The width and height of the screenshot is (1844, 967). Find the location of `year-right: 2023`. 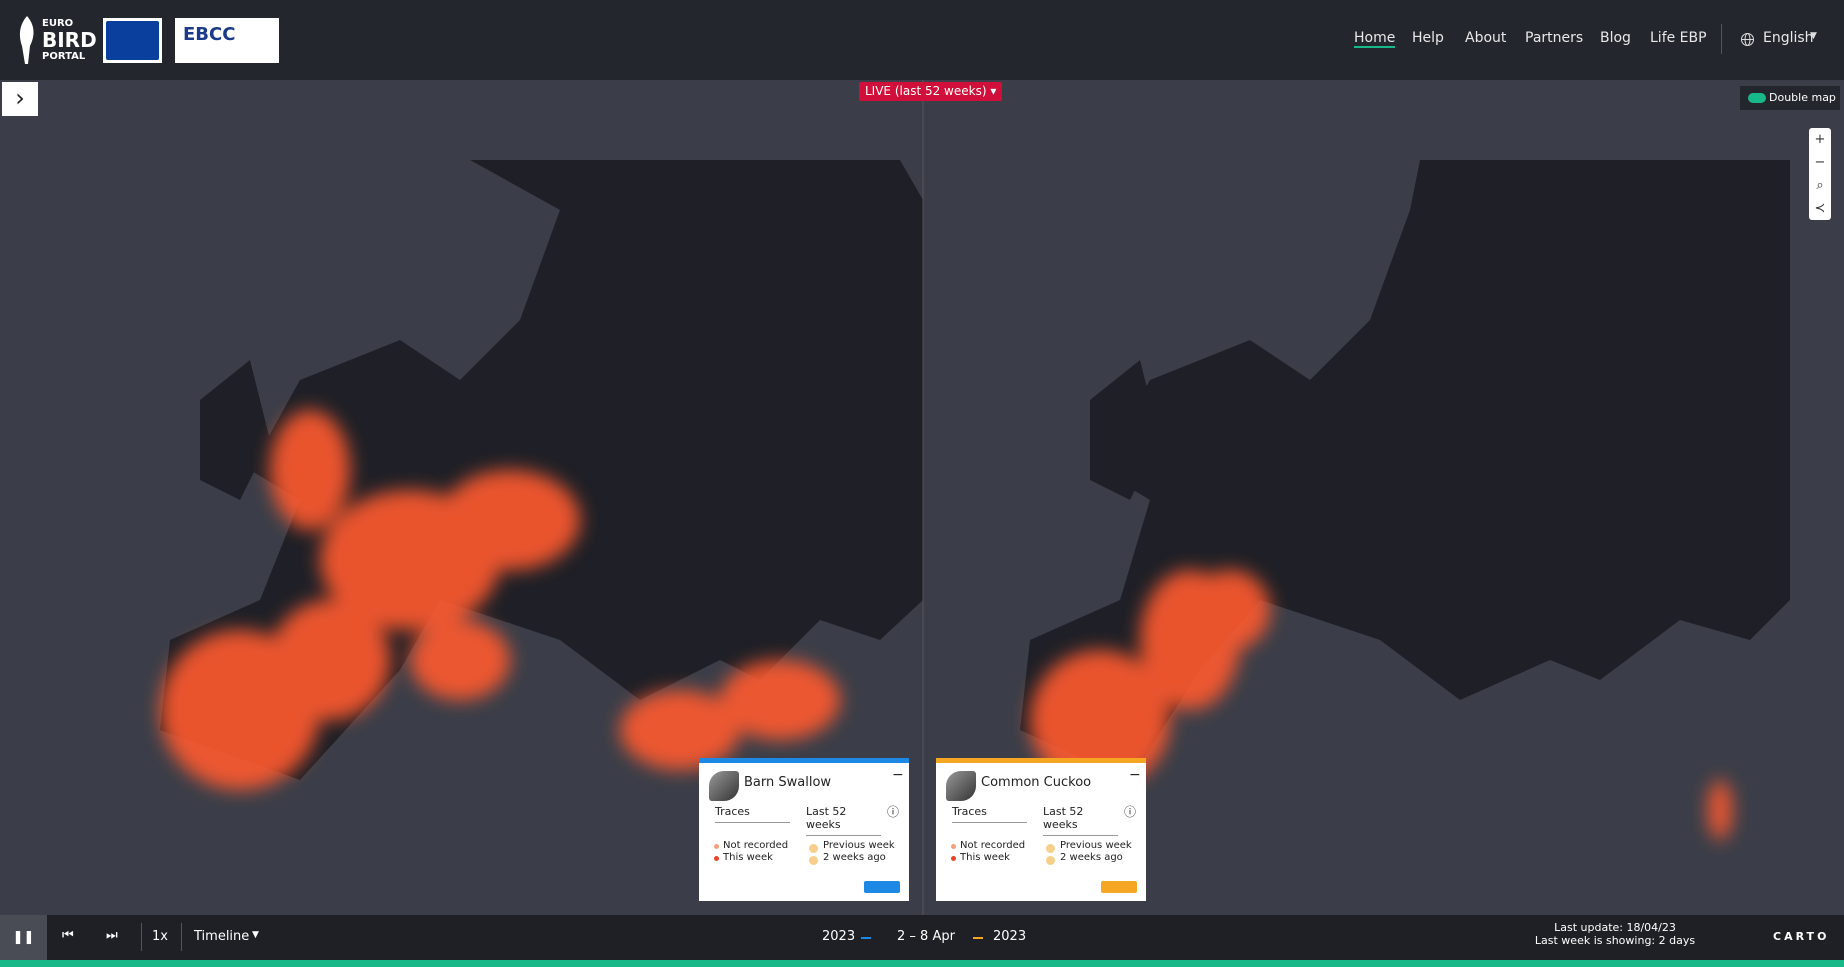

year-right: 2023 is located at coordinates (1010, 936).